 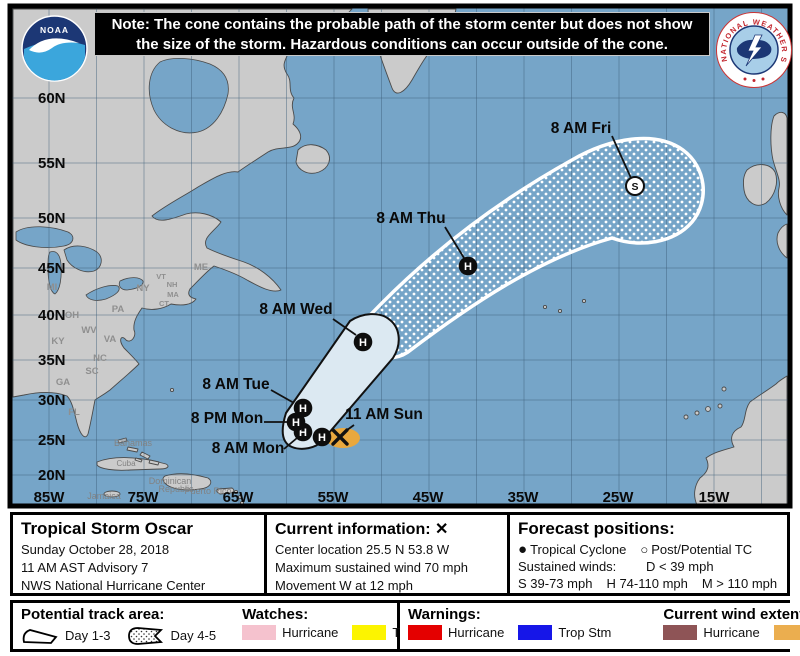 What do you see at coordinates (74, 412) in the screenshot?
I see `svg-text: FL` at bounding box center [74, 412].